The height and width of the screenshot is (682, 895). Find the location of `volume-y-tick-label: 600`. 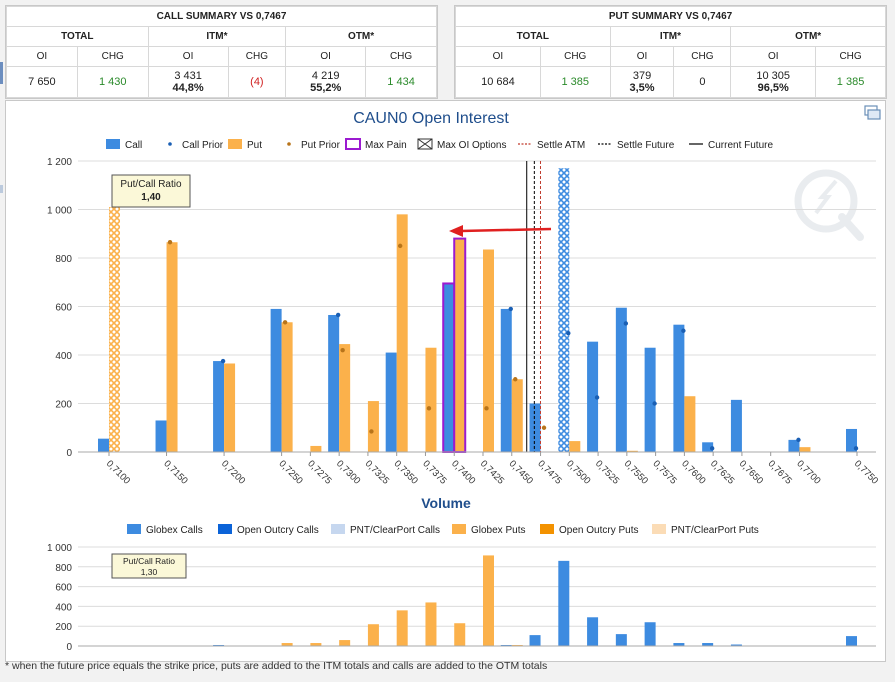

volume-y-tick-label: 600 is located at coordinates (63, 588).